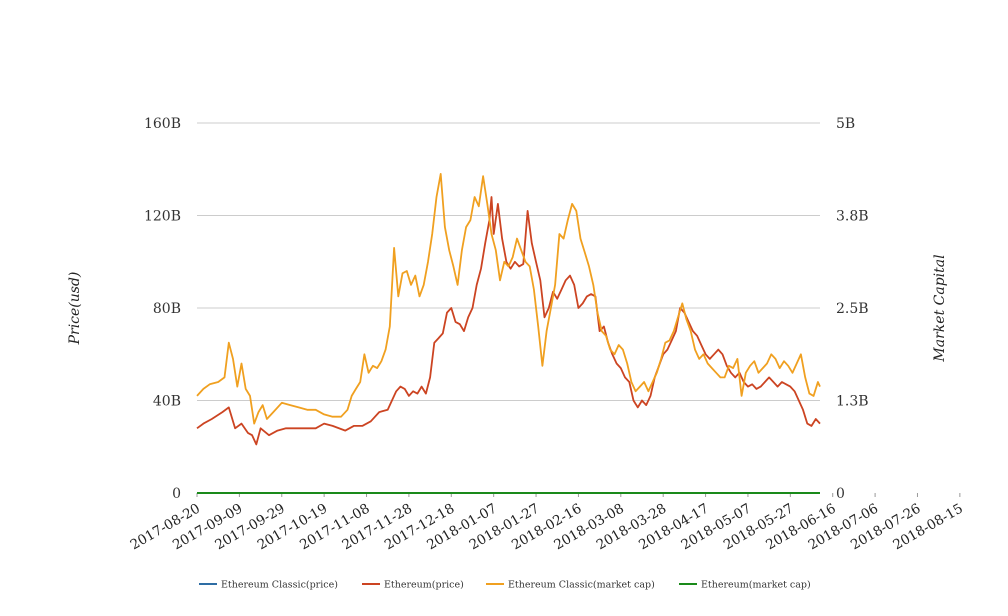 The height and width of the screenshot is (616, 1008). I want to click on left-y-axis-title: Price(usd), so click(75, 309).